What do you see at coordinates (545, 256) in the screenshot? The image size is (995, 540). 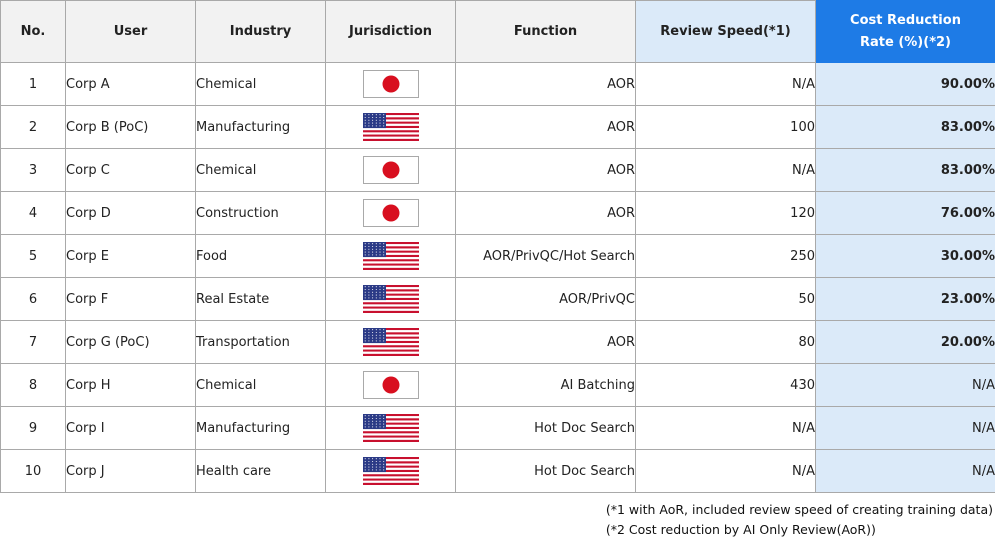 I see `cell-function: AOR/PrivQC/Hot Search` at bounding box center [545, 256].